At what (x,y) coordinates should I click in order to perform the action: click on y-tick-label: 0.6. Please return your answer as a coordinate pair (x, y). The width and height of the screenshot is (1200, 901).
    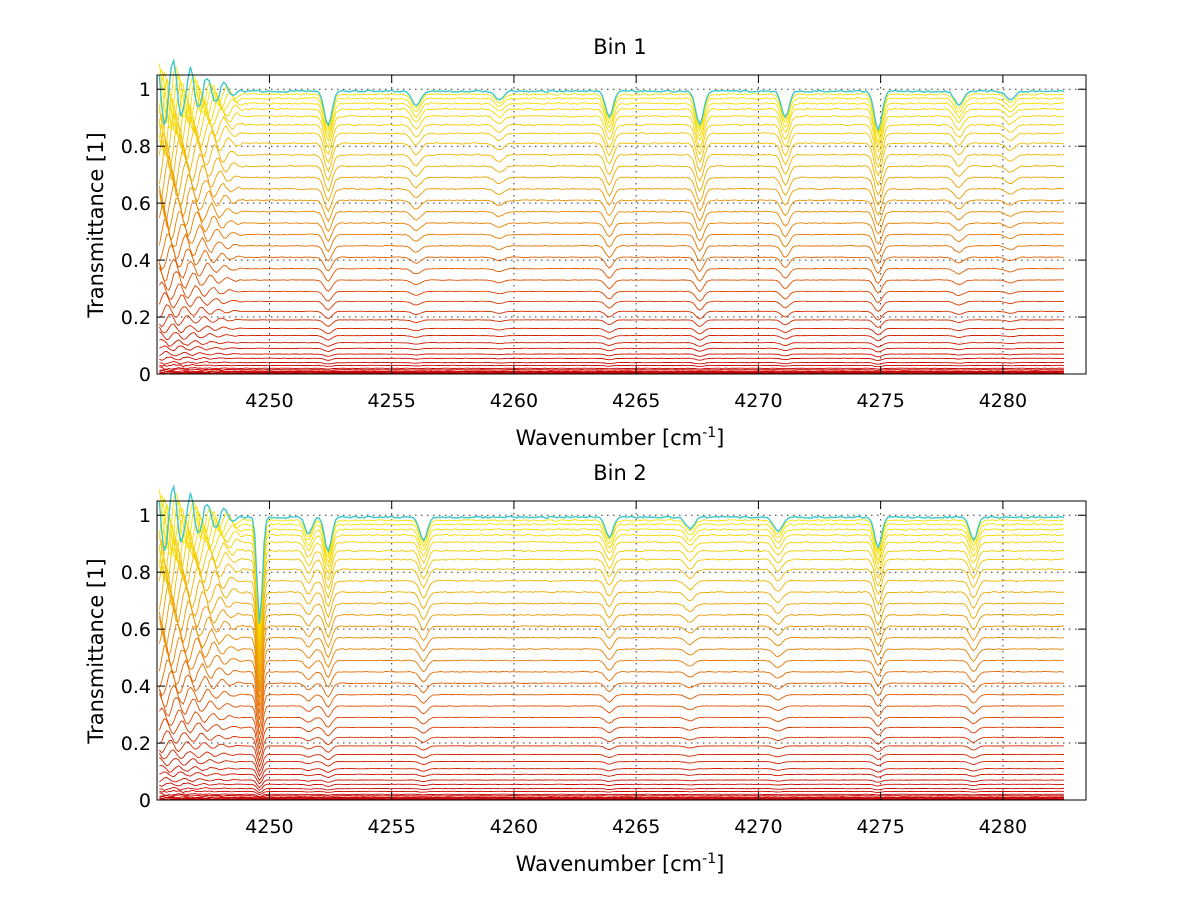
    Looking at the image, I should click on (136, 204).